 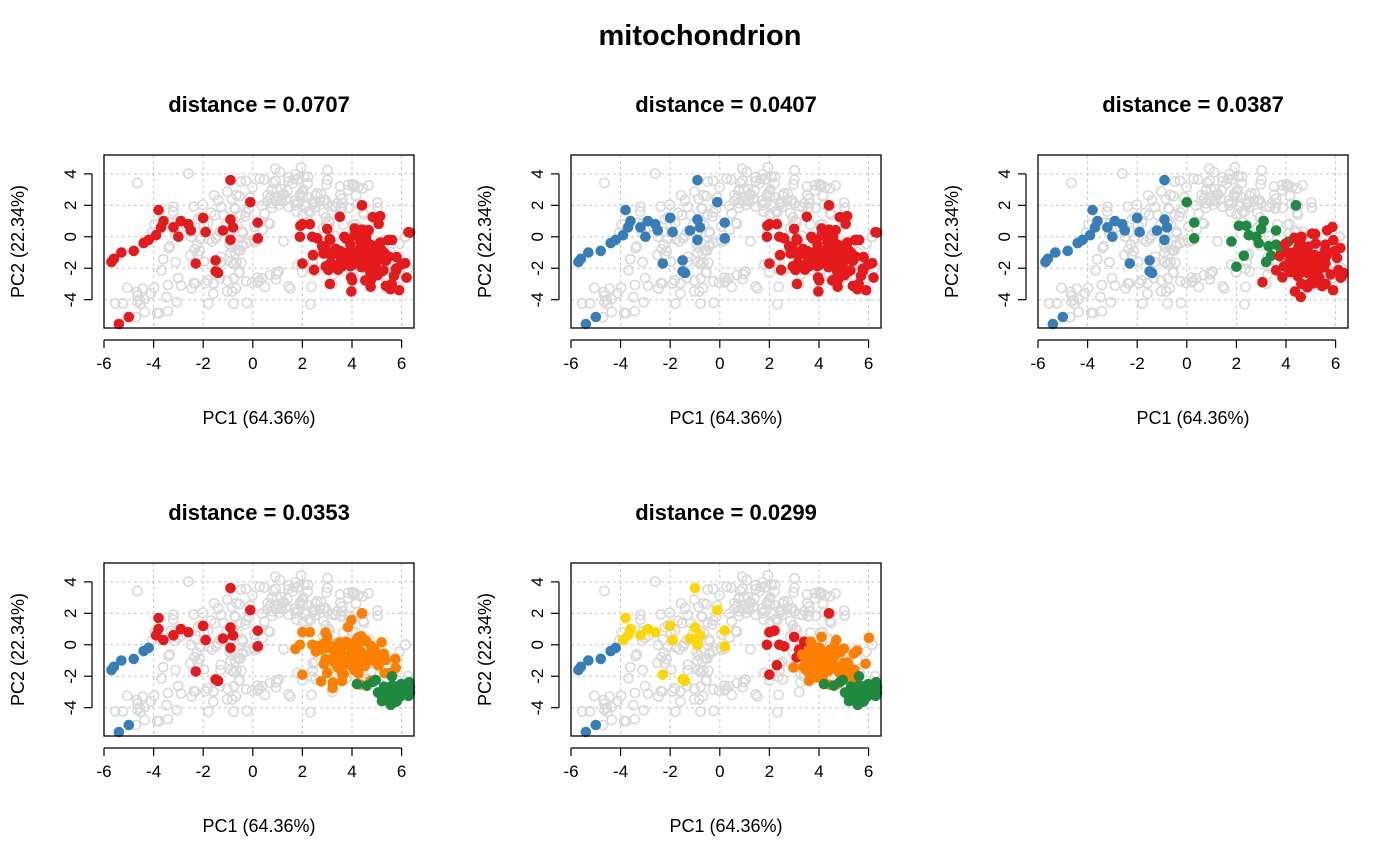 I want to click on y-tick-label: 2, so click(x=537, y=613).